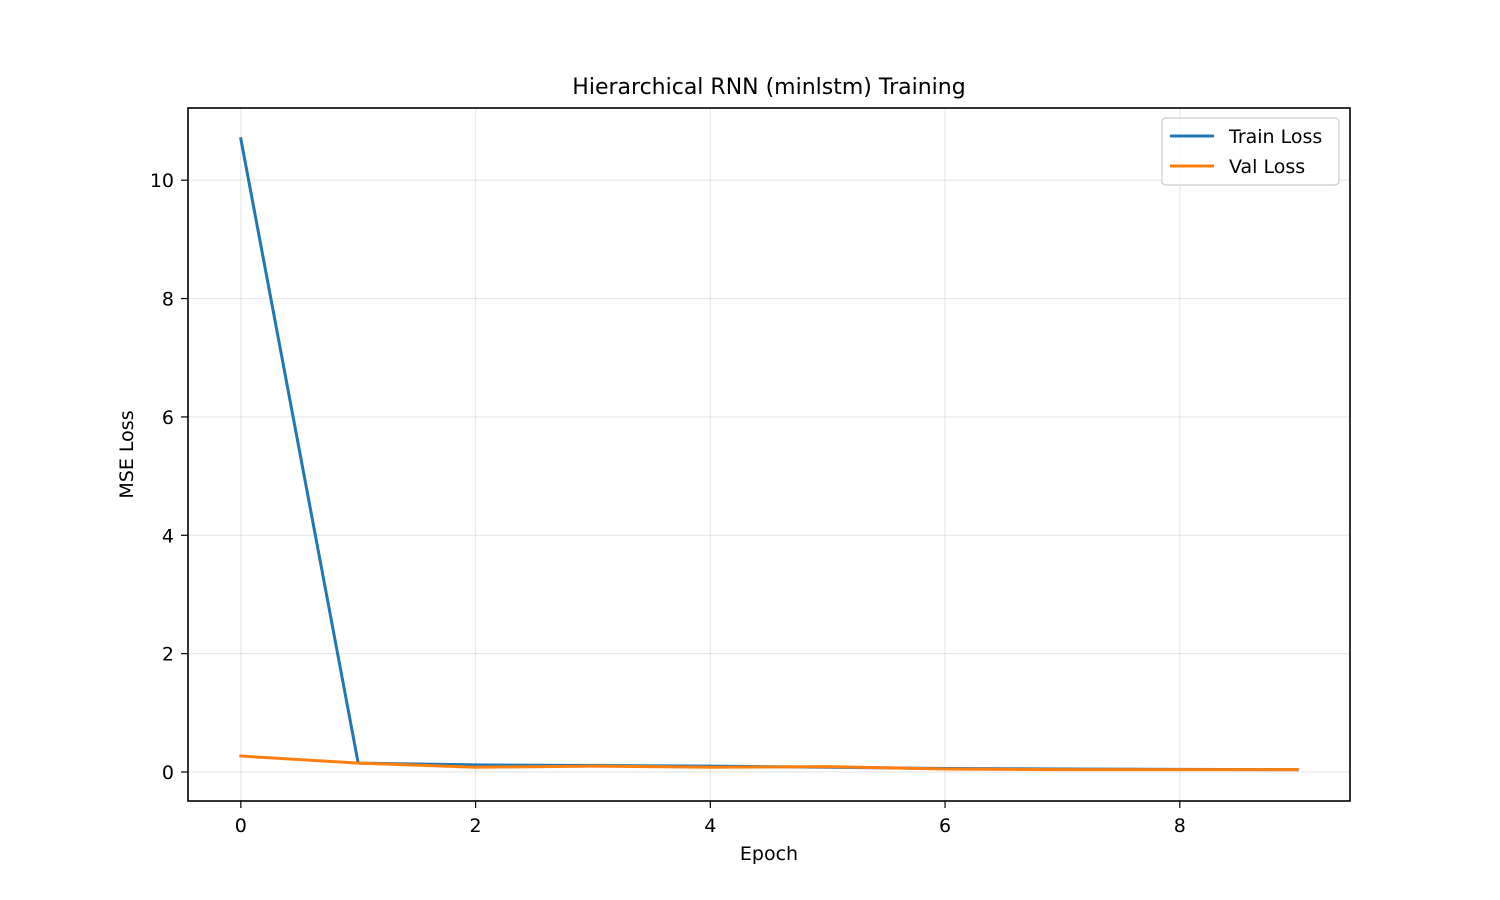  Describe the element at coordinates (127, 454) in the screenshot. I see `y-axis-label: MSE Loss` at that location.